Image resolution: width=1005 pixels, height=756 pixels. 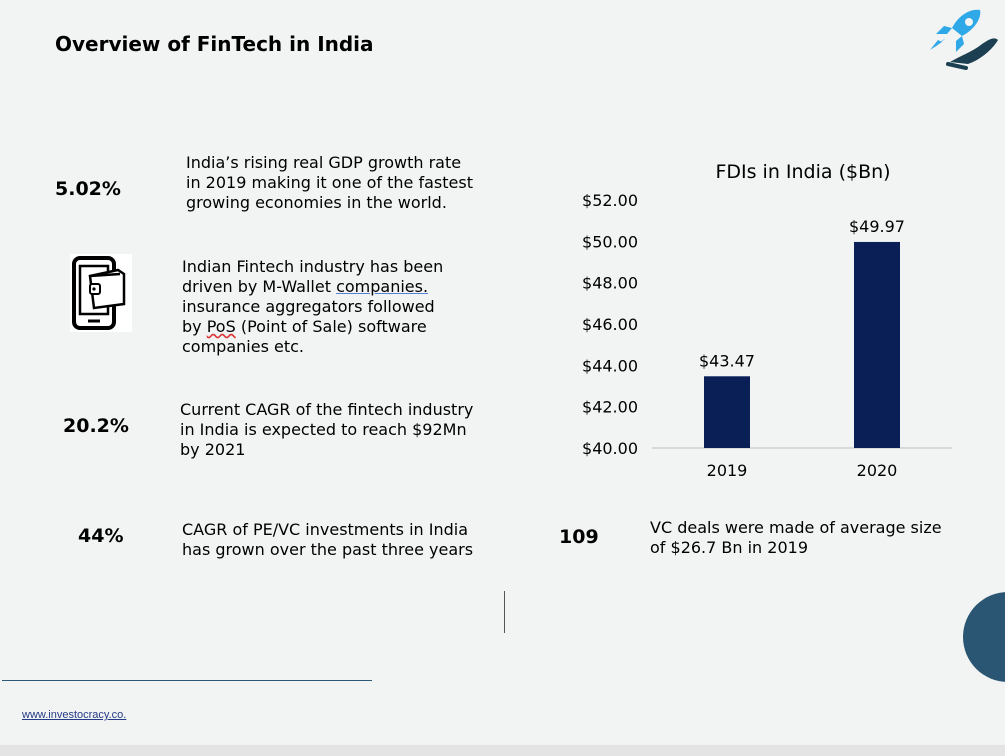 What do you see at coordinates (101, 536) in the screenshot?
I see `stat-value-pevc: 44%` at bounding box center [101, 536].